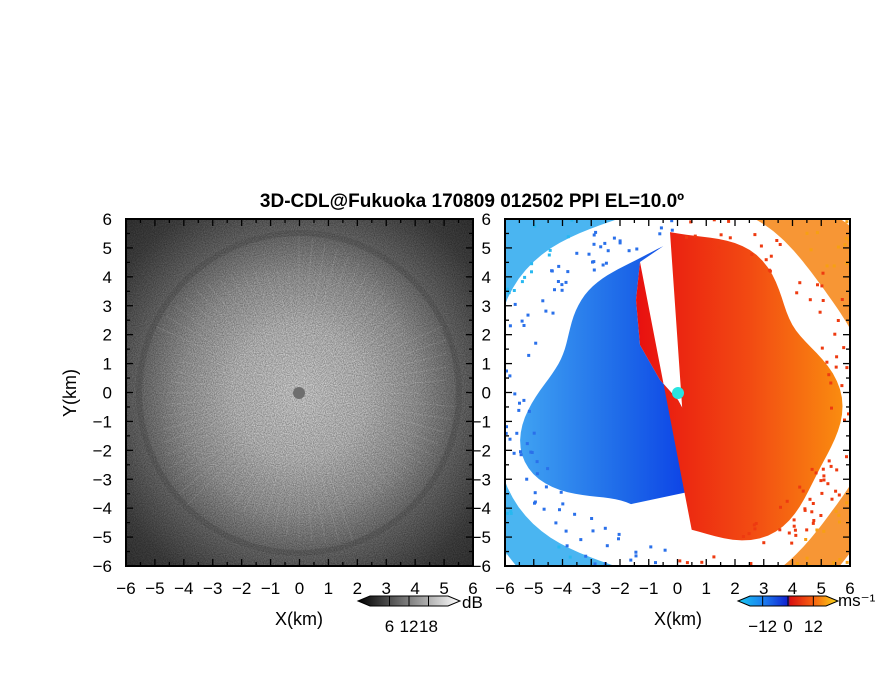 Image resolution: width=880 pixels, height=680 pixels. I want to click on velocity-receding-region, so click(739, 386).